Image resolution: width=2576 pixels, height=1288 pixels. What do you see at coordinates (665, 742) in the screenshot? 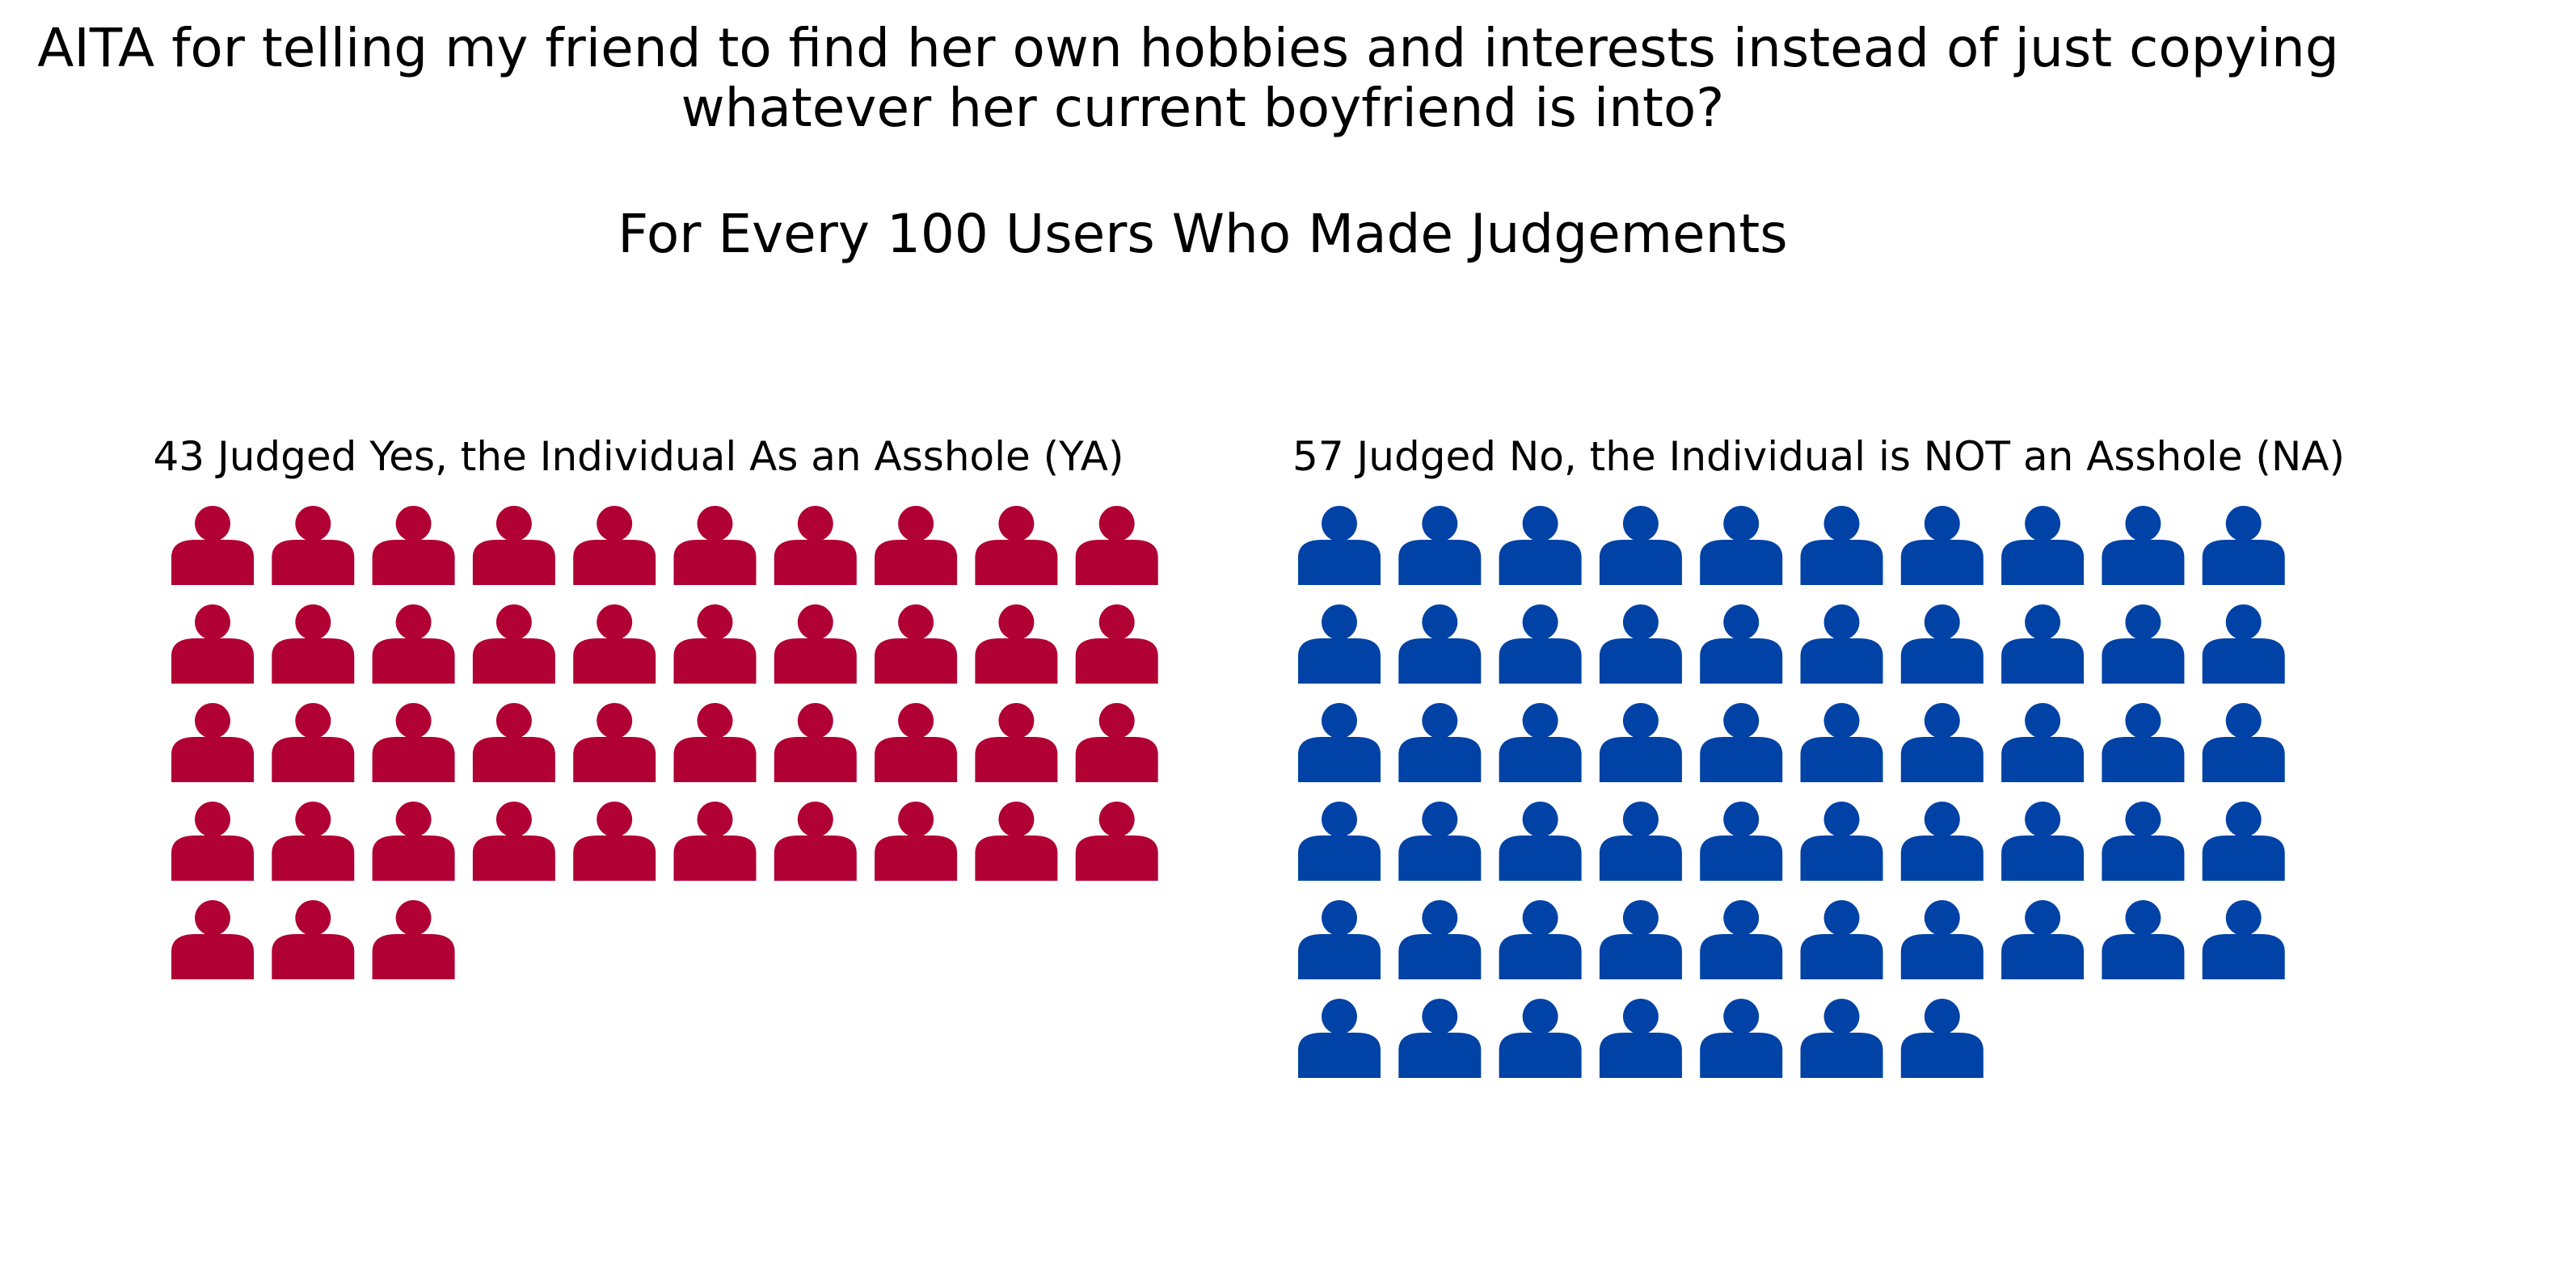
I see `icon-grid-ya` at bounding box center [665, 742].